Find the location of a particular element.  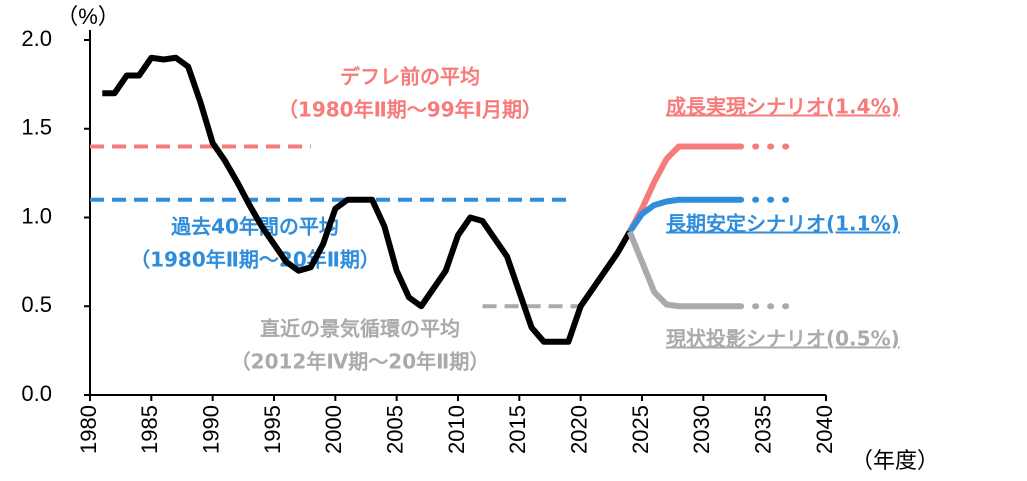

reference-label: 直近の景気循環の平均 is located at coordinates (360, 329).